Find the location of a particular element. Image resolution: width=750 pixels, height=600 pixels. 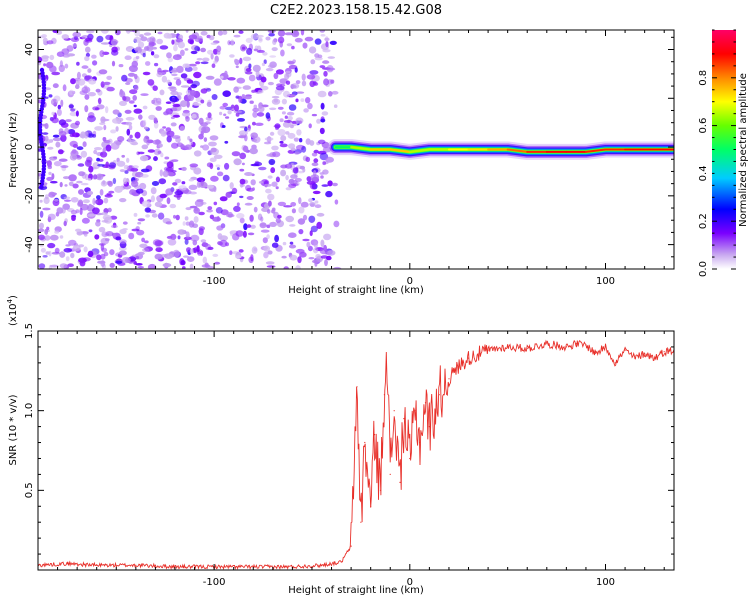

snr-scale-prefix: (x10 is located at coordinates (13, 314).